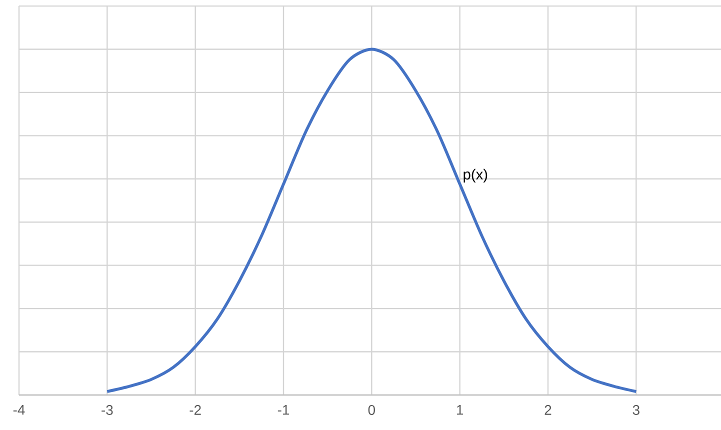 The image size is (721, 430). What do you see at coordinates (460, 410) in the screenshot?
I see `x-tick-label: 1` at bounding box center [460, 410].